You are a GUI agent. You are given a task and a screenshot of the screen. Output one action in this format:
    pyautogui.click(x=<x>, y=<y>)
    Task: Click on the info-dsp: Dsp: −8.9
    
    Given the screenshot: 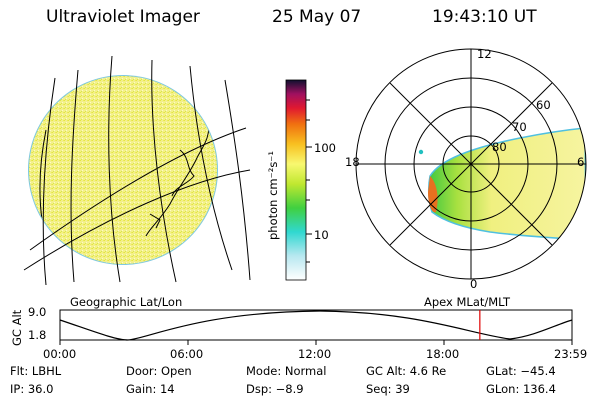 What is the action you would take?
    pyautogui.click(x=275, y=389)
    